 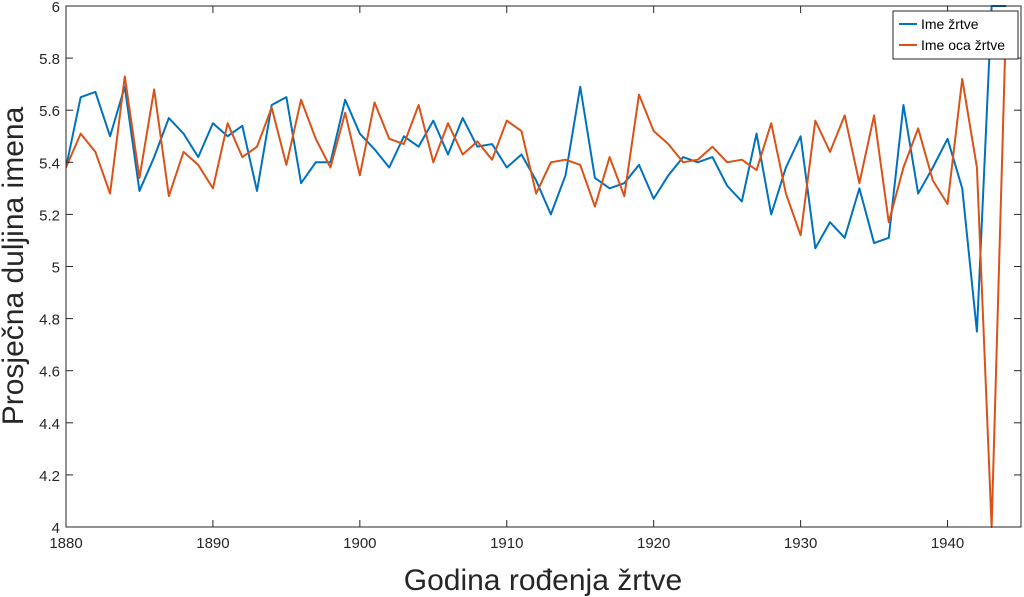 What do you see at coordinates (56, 268) in the screenshot?
I see `y-tick-label: 5` at bounding box center [56, 268].